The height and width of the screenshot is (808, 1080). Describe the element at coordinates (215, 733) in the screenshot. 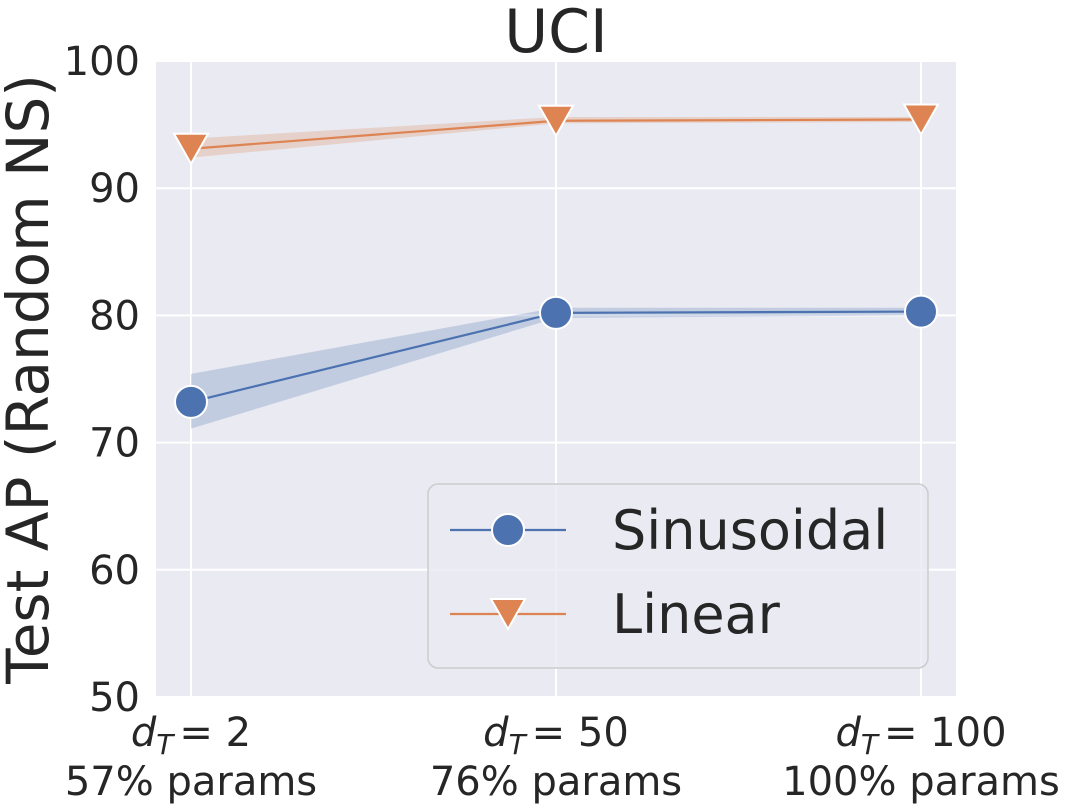

I see `x-tick-value: = 2` at that location.